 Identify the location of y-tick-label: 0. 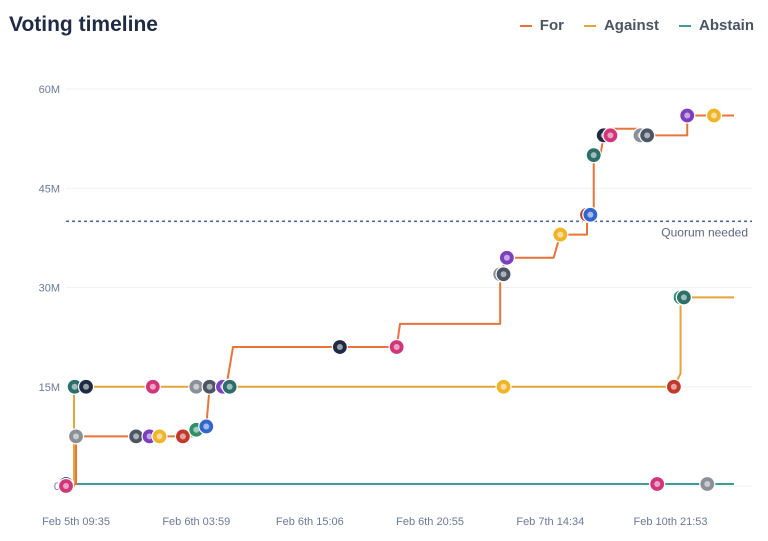
(57, 487).